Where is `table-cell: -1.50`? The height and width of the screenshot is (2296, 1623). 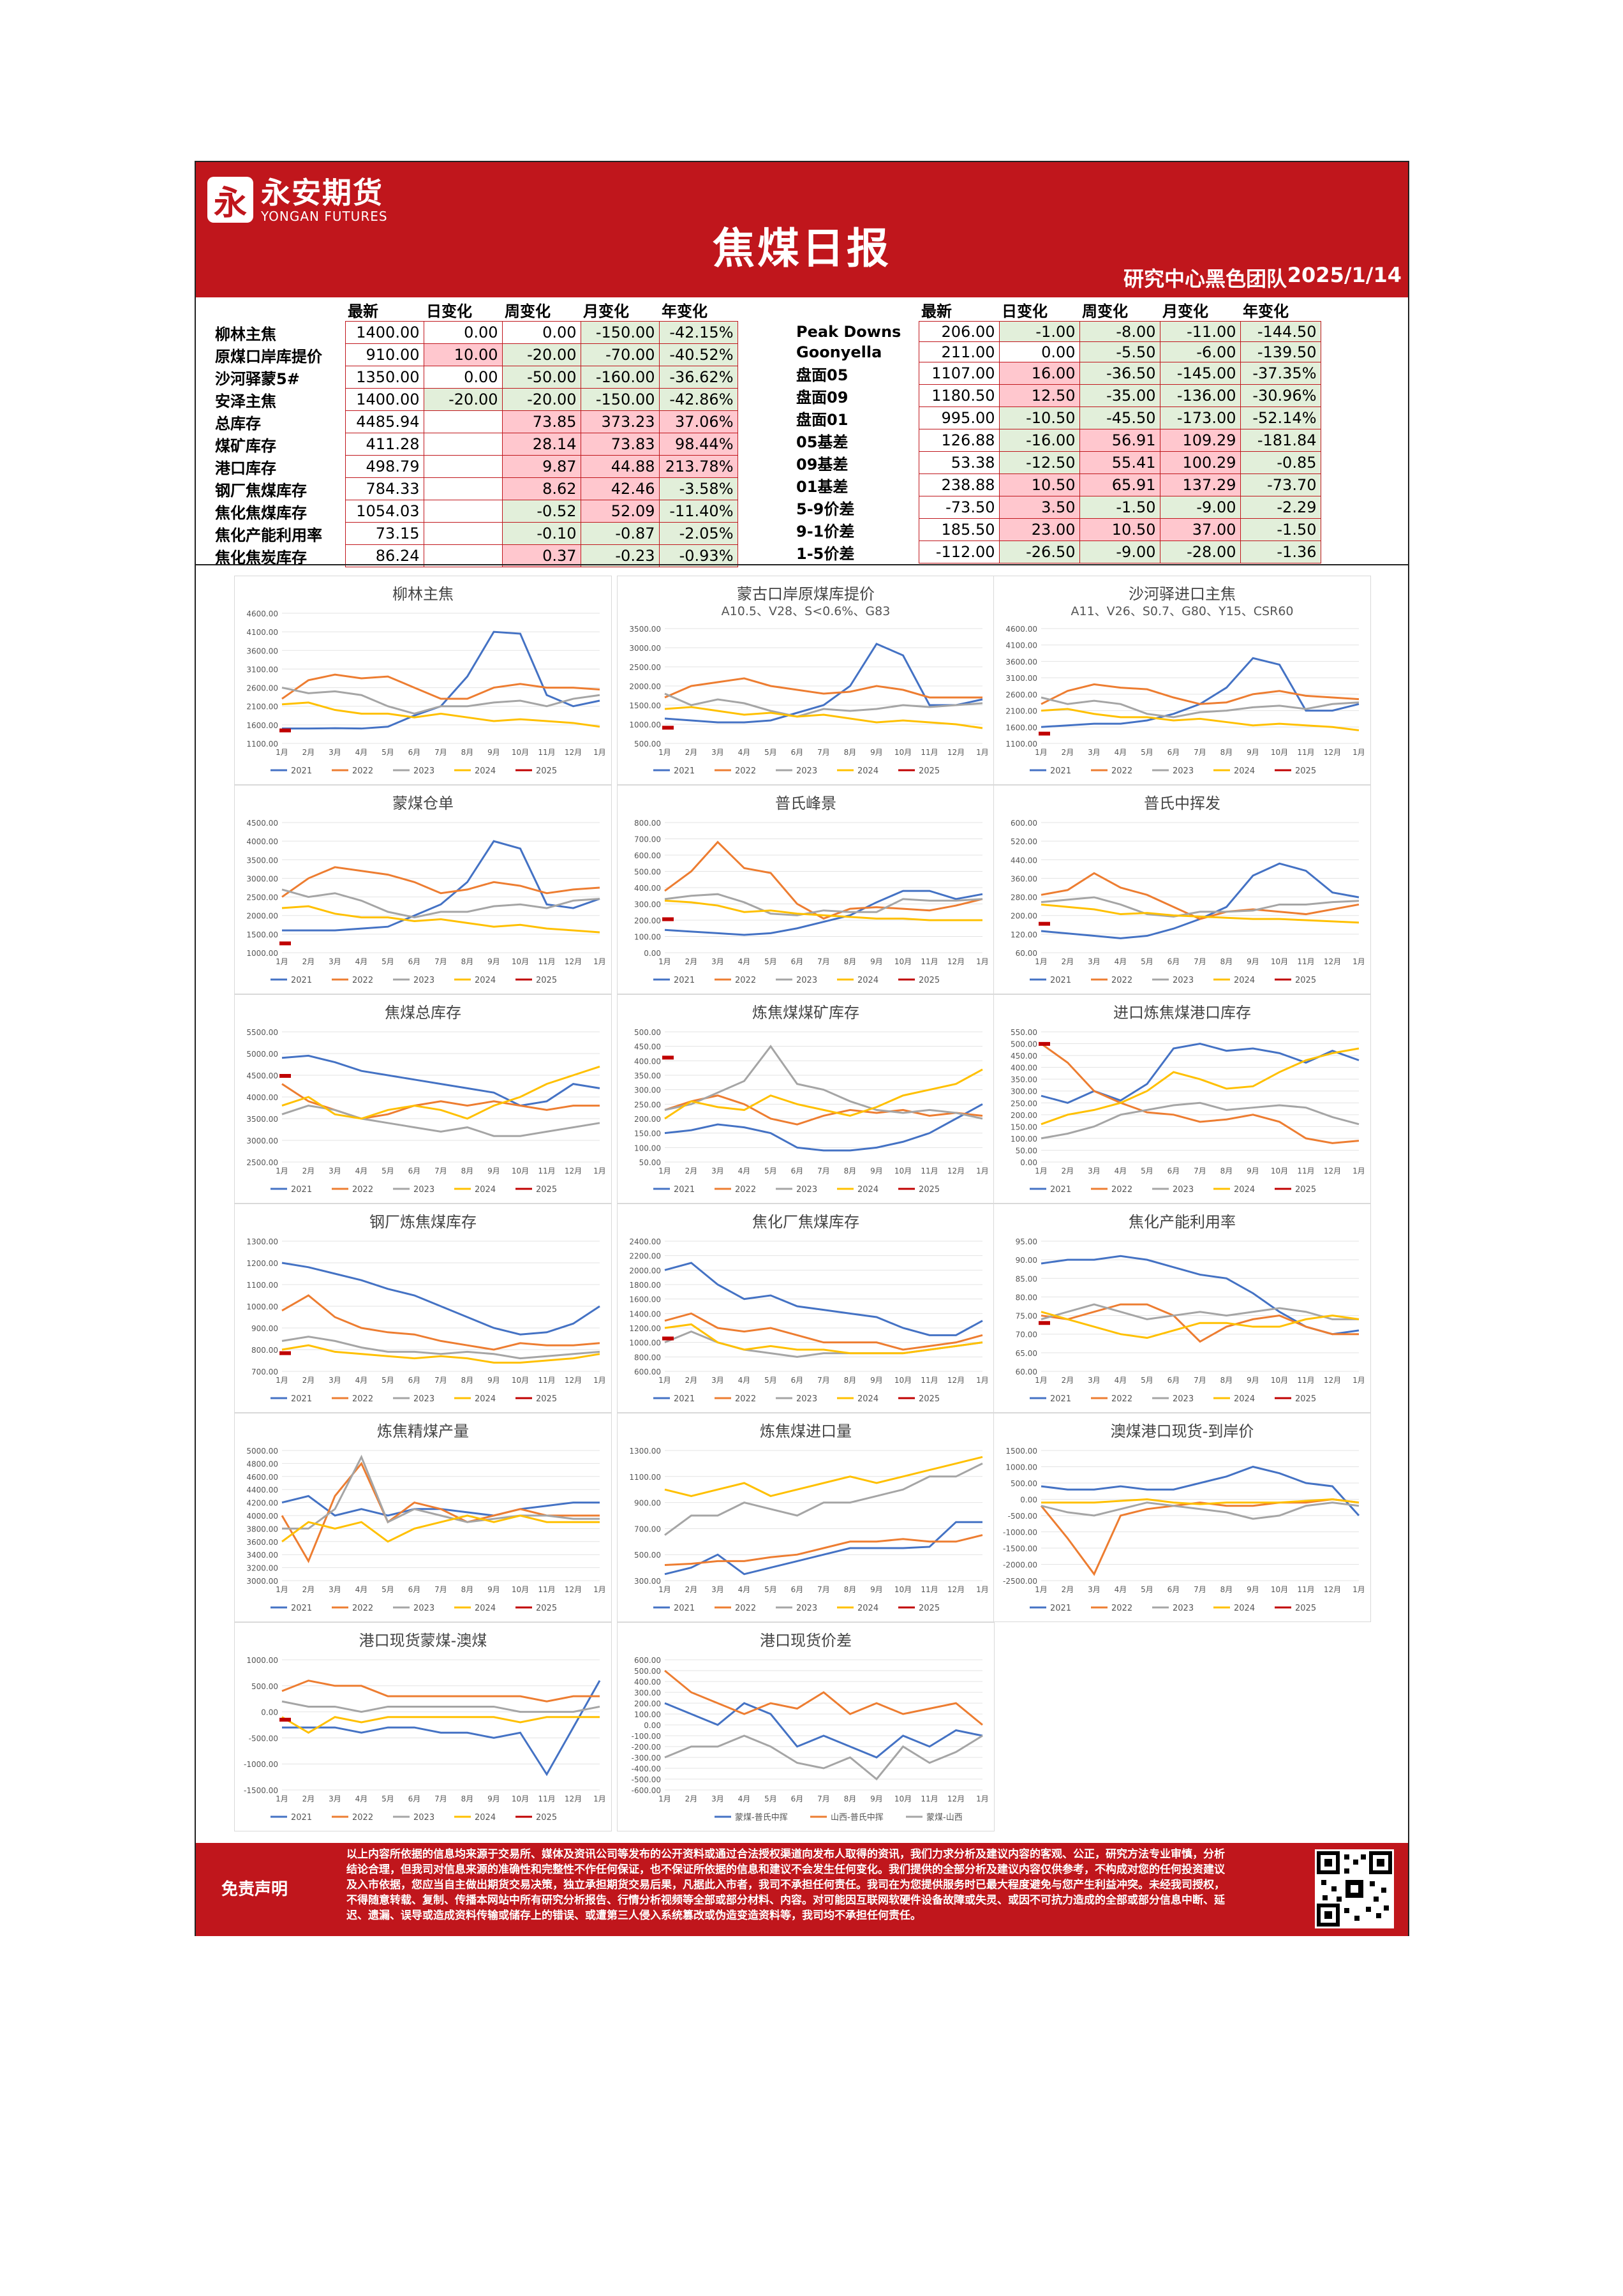
table-cell: -1.50 is located at coordinates (1119, 507).